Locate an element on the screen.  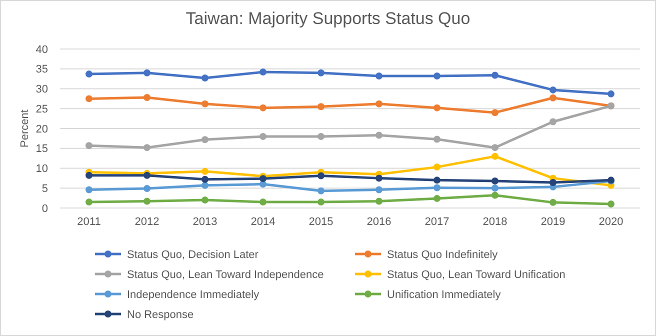
y-tick-label: 35 is located at coordinates (42, 70).